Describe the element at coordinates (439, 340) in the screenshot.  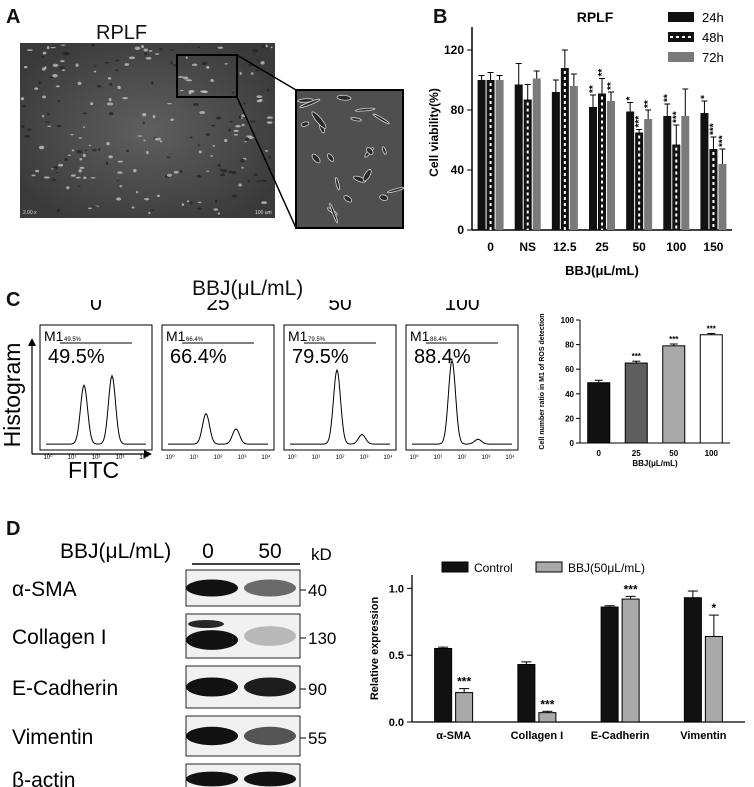
I see `flow-gate-small-pct: 88.4%` at that location.